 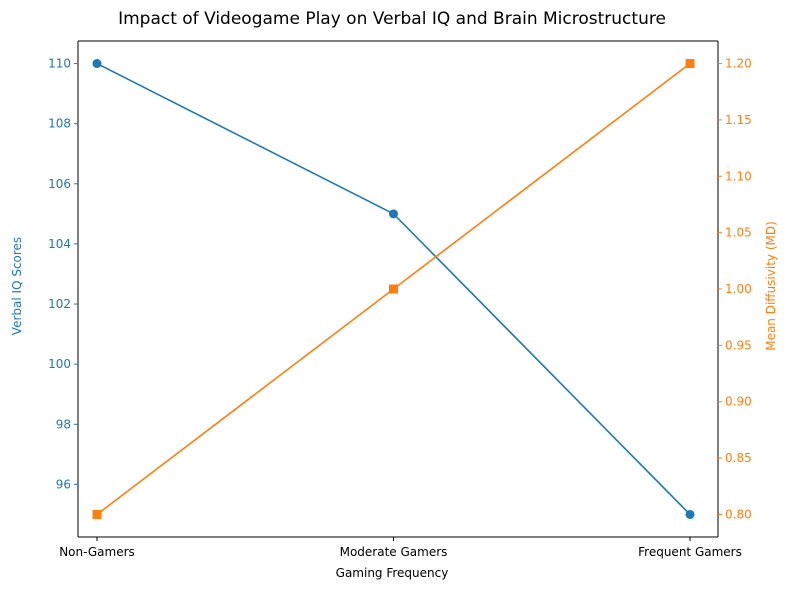 What do you see at coordinates (59, 304) in the screenshot?
I see `y-left-tick-label: 102` at bounding box center [59, 304].